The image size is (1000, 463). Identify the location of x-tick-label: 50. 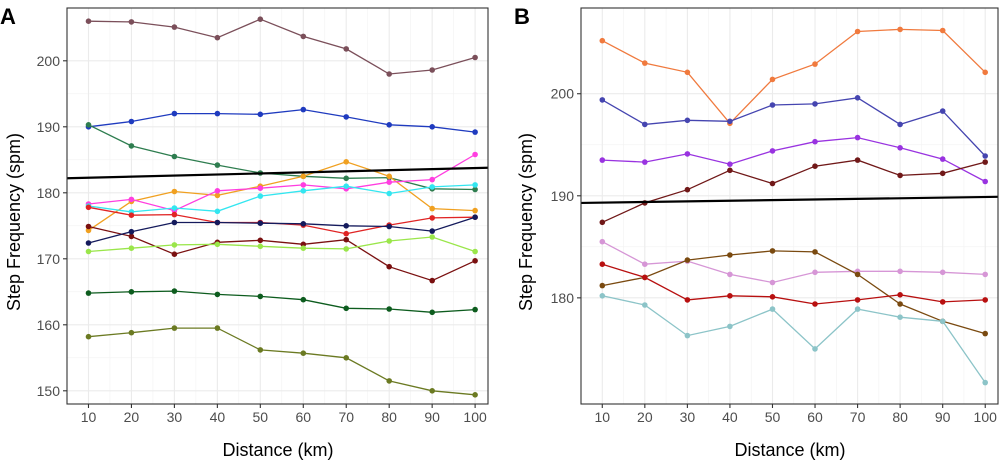
(261, 417).